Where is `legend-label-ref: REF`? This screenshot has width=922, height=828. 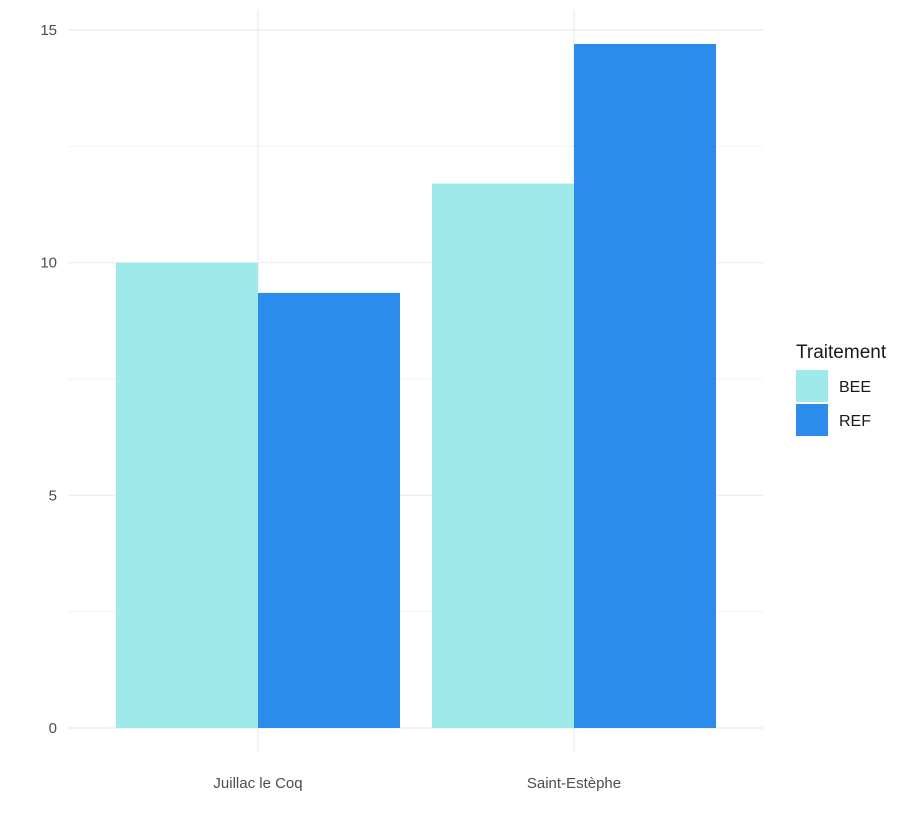
legend-label-ref: REF is located at coordinates (855, 421).